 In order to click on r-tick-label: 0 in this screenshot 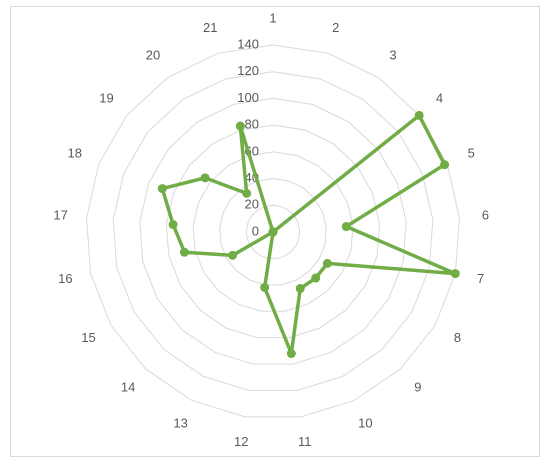, I will do `click(255, 230)`.